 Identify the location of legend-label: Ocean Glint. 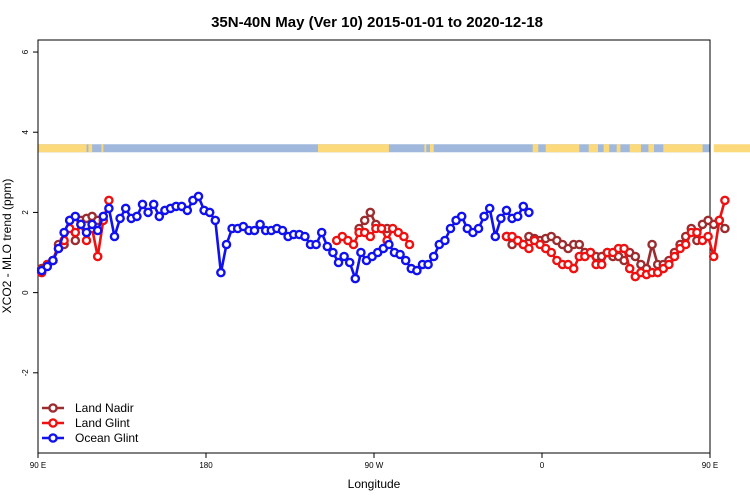
(107, 438).